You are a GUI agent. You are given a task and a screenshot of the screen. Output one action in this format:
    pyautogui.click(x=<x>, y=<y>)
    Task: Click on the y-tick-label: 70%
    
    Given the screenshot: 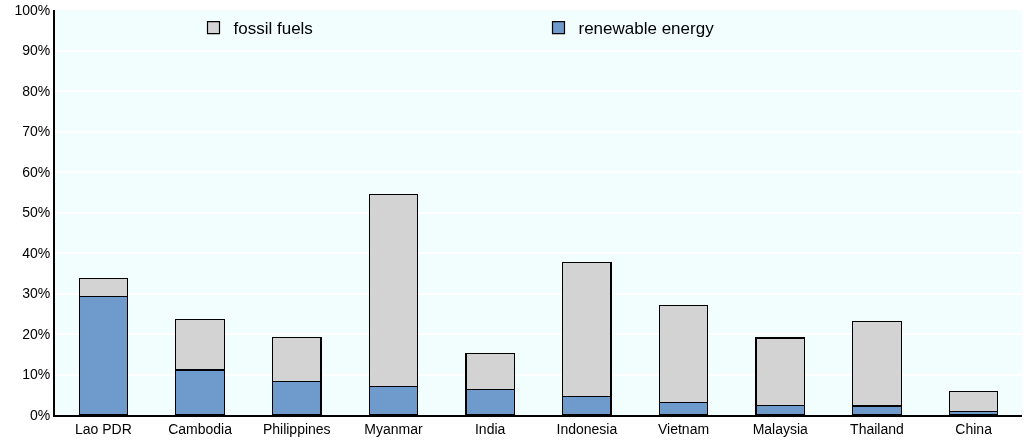 What is the action you would take?
    pyautogui.click(x=36, y=131)
    